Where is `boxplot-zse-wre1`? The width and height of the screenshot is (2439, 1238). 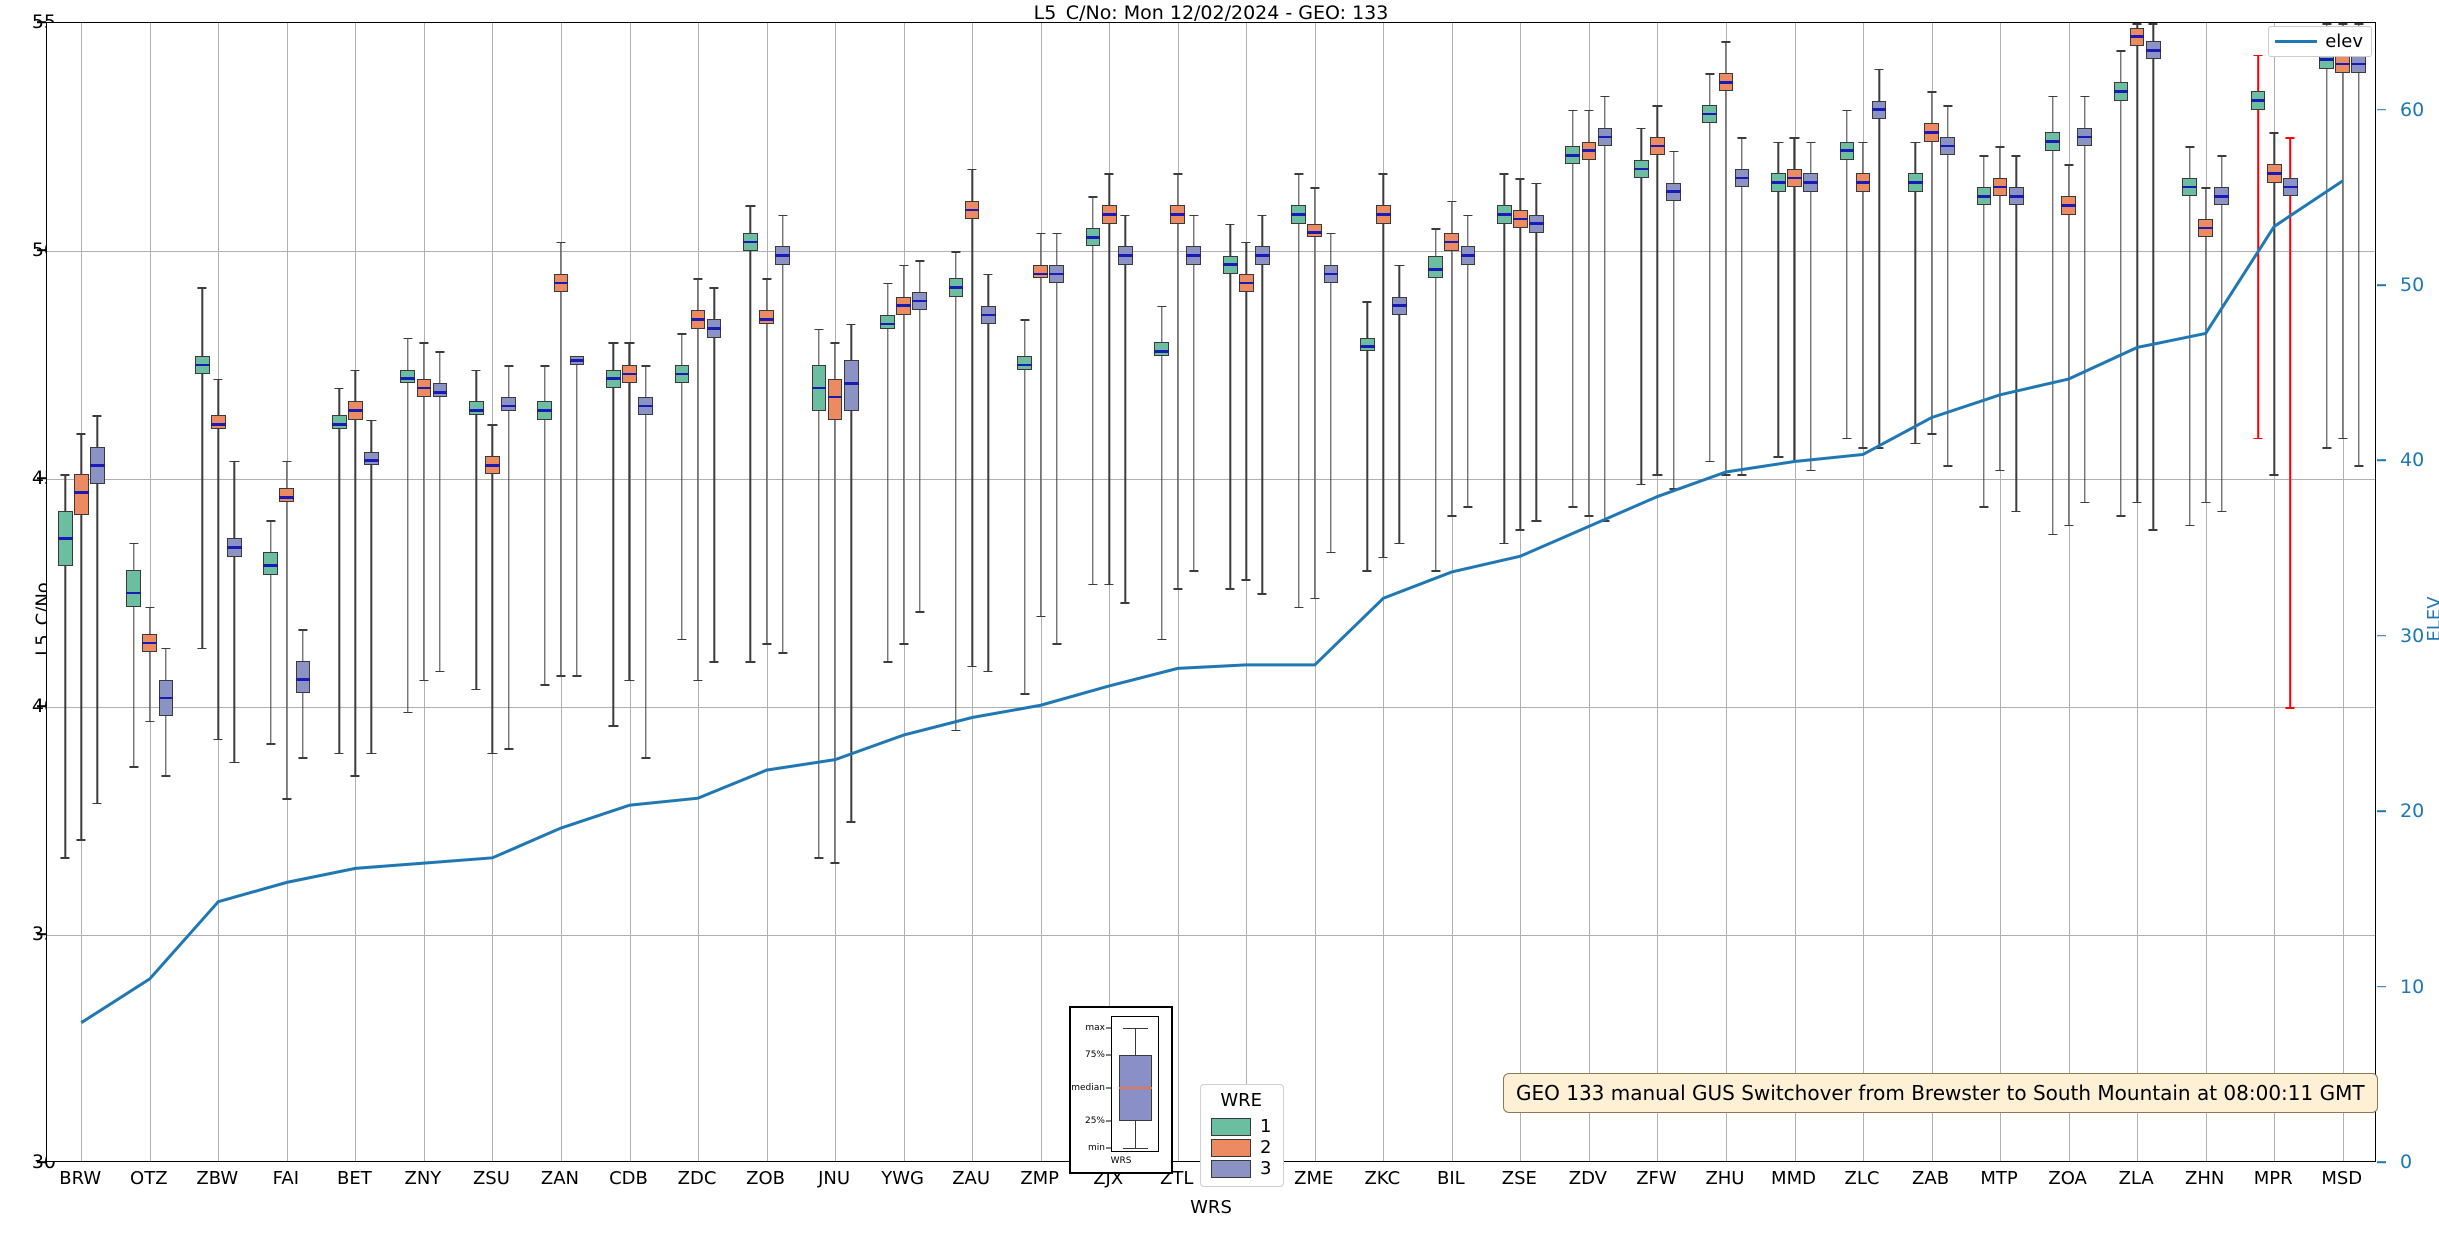 boxplot-zse-wre1 is located at coordinates (1504, 593).